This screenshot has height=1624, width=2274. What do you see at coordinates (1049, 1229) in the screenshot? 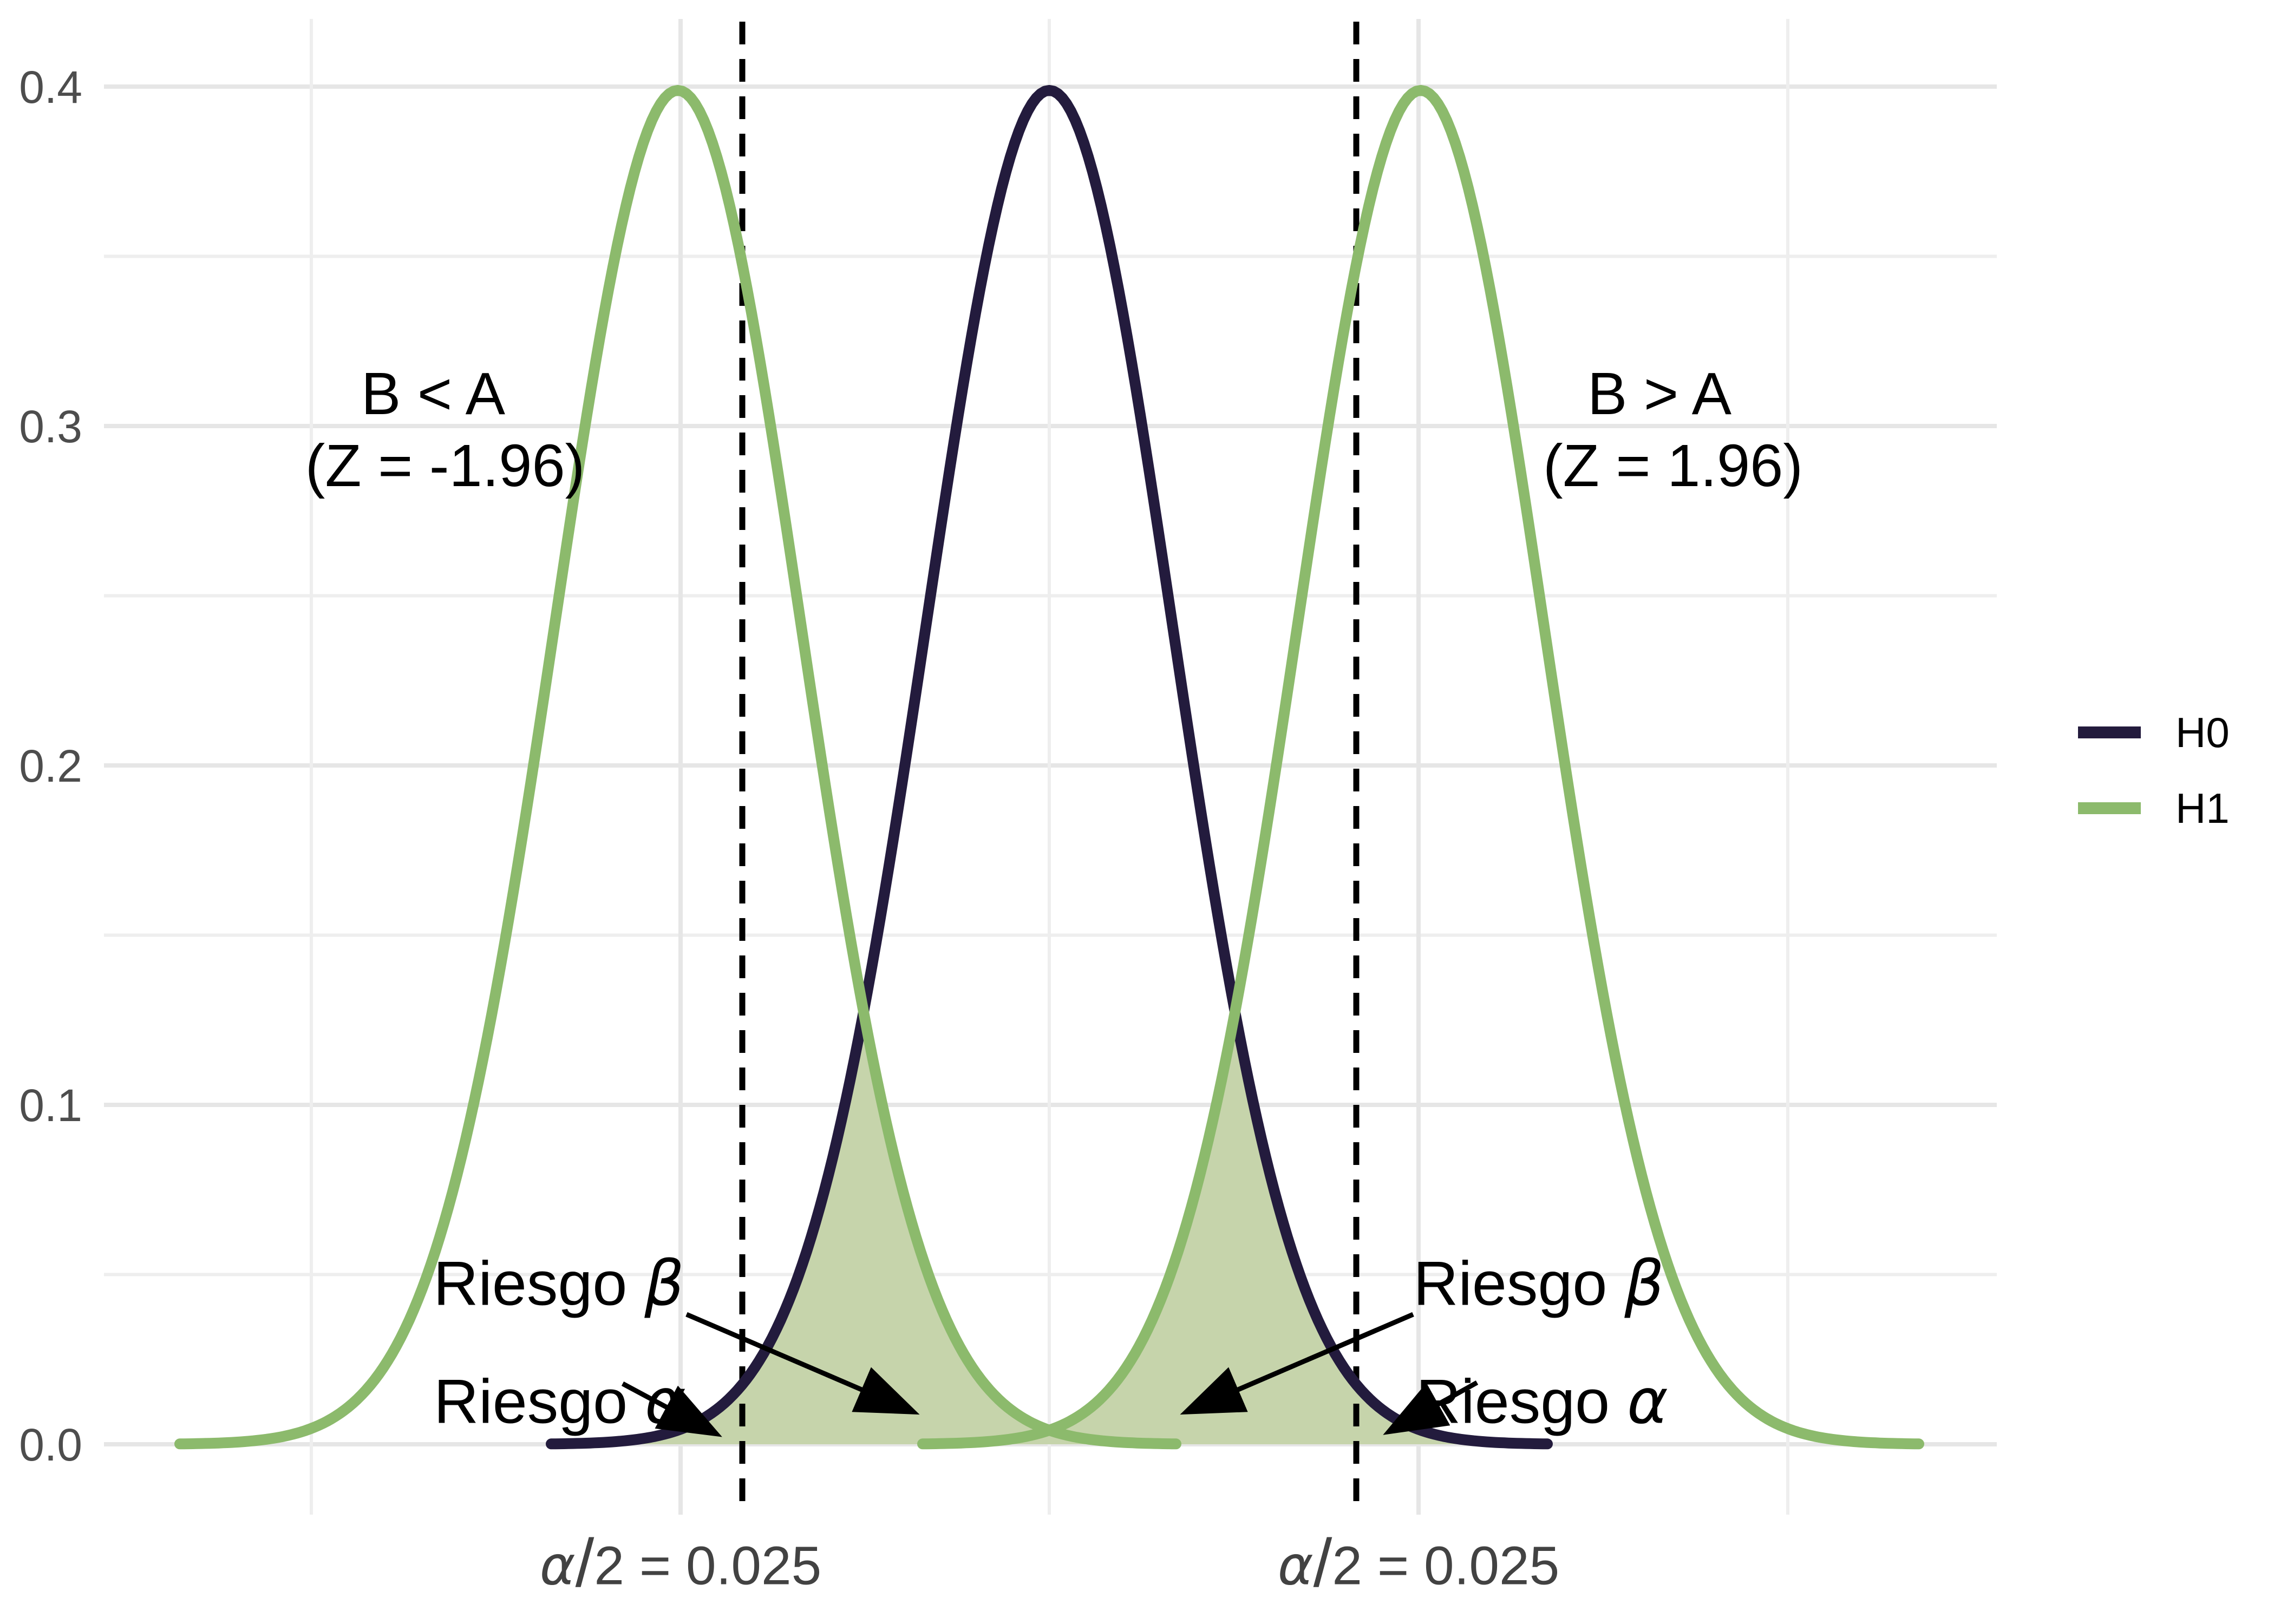
I see `overlap-shaded-regions` at bounding box center [1049, 1229].